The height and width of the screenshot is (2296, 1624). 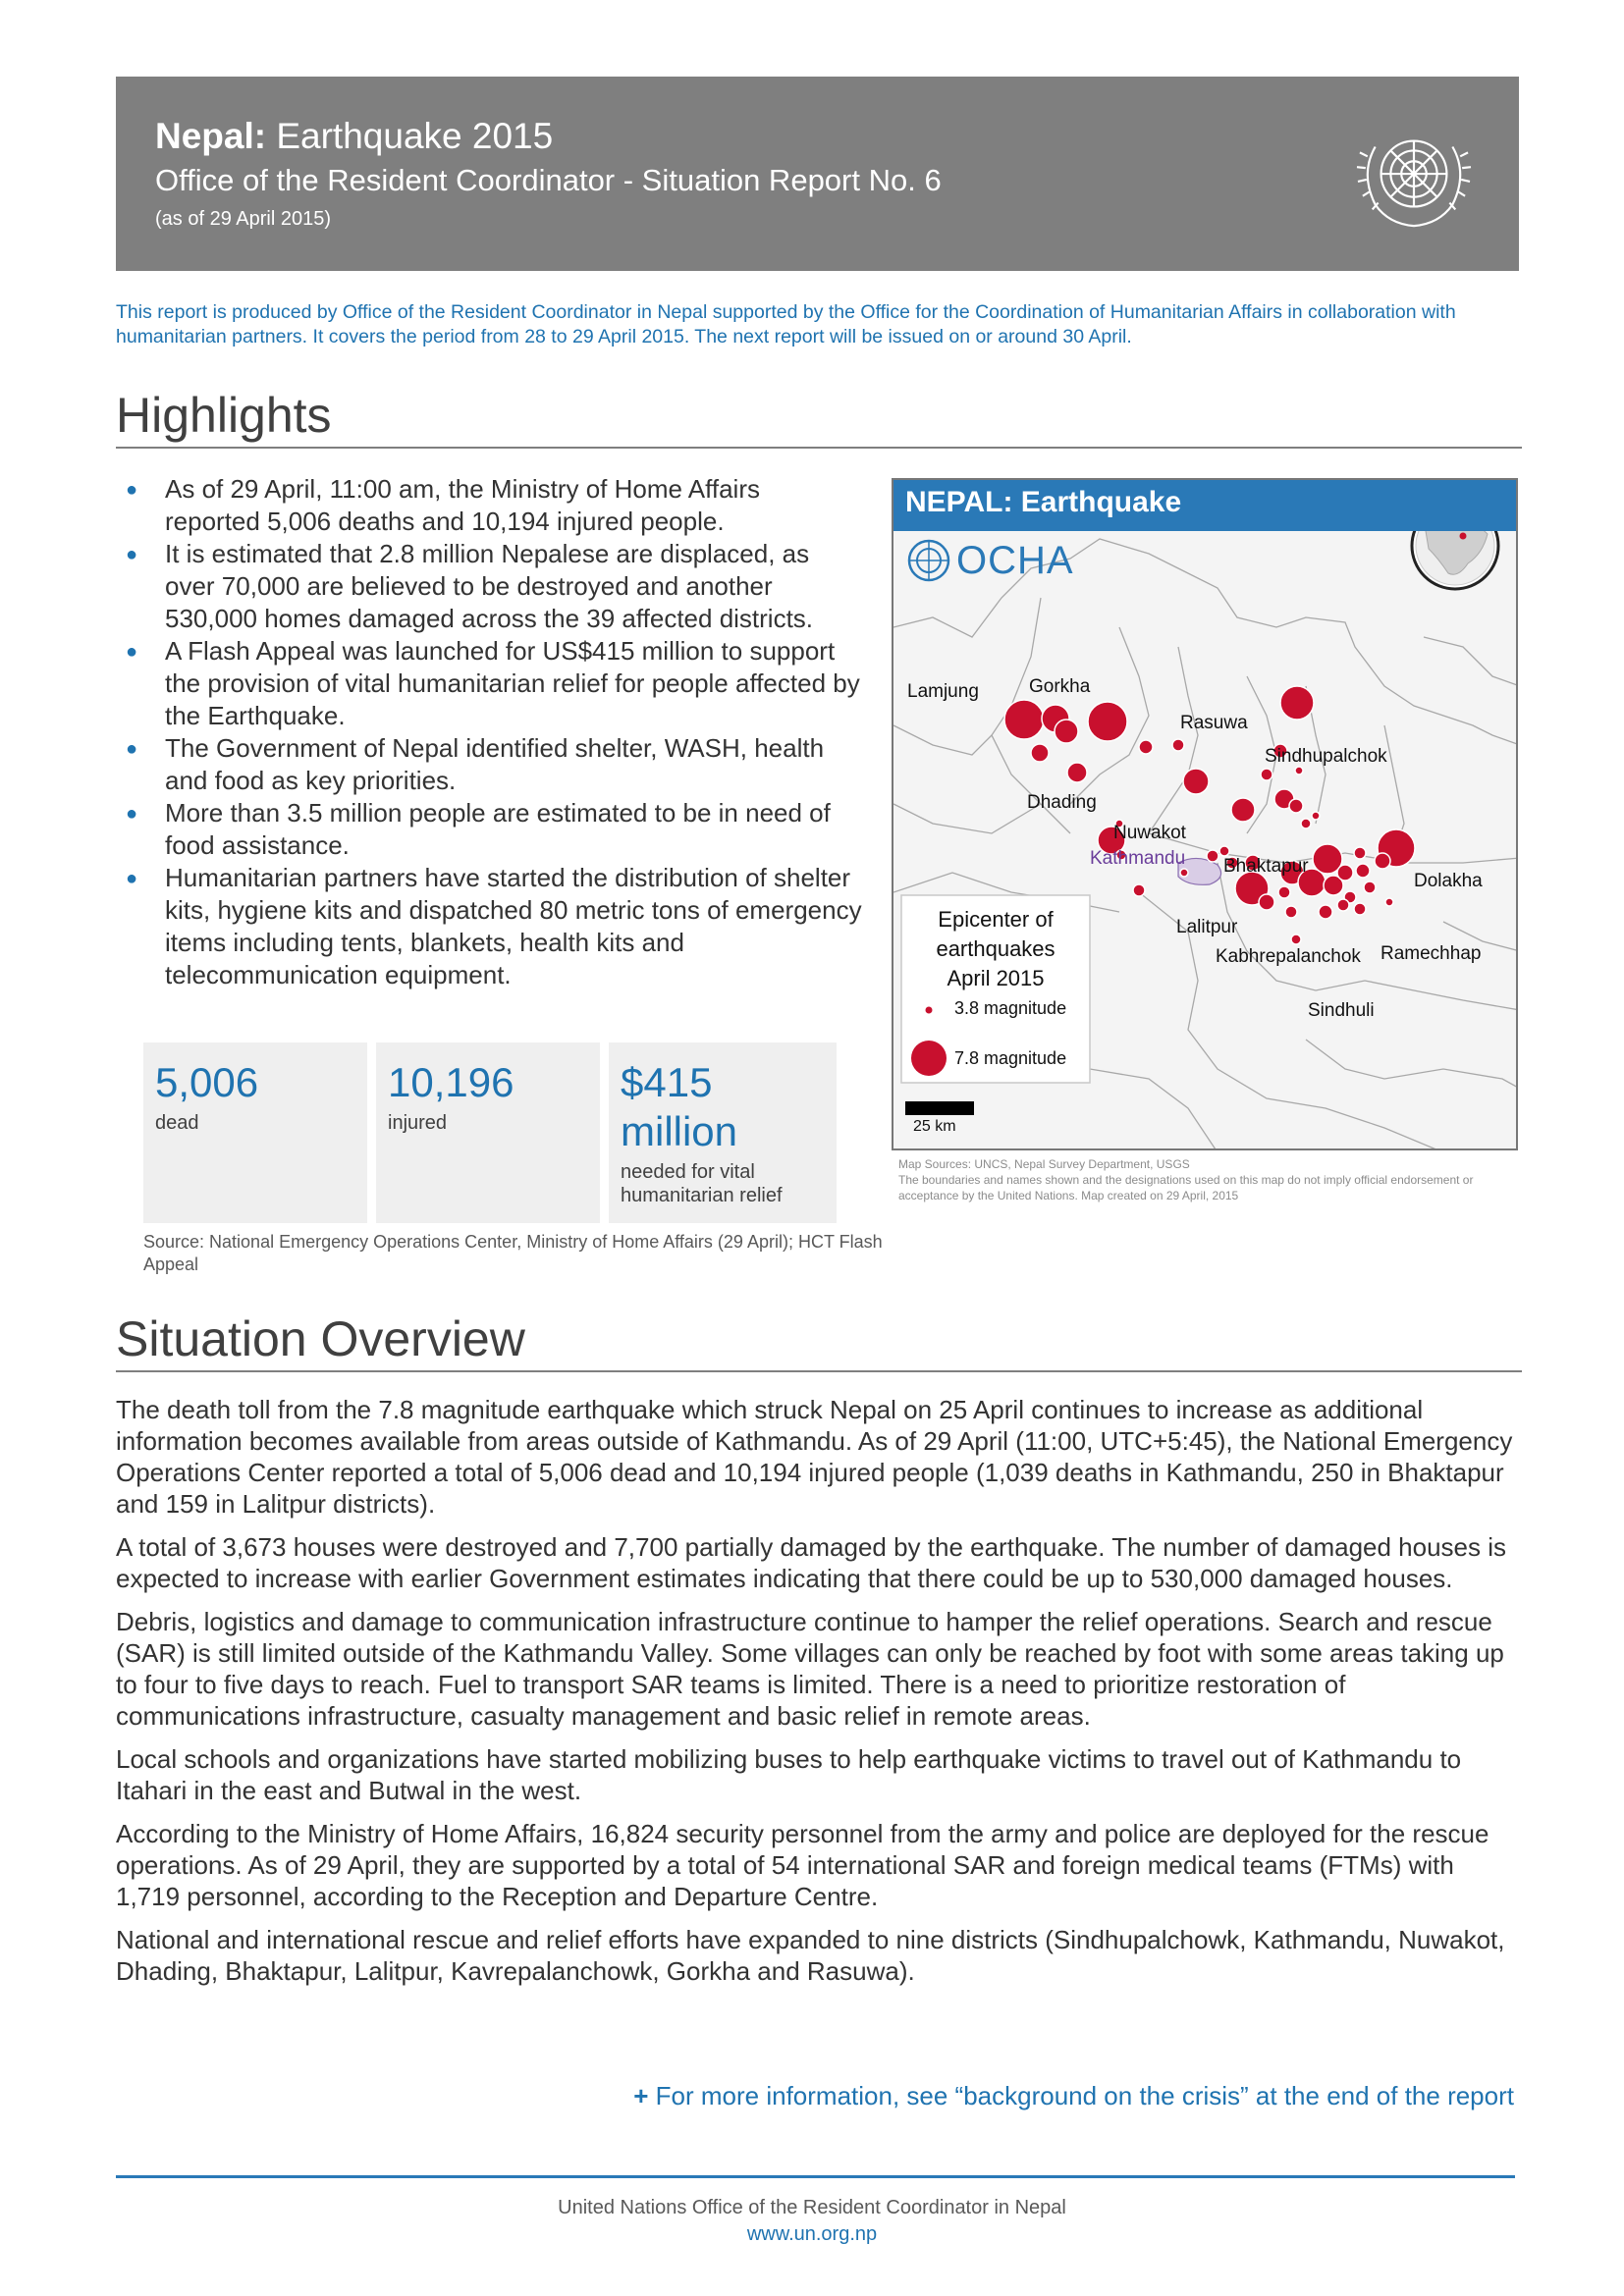 What do you see at coordinates (928, 560) in the screenshot?
I see `un-logo-icon` at bounding box center [928, 560].